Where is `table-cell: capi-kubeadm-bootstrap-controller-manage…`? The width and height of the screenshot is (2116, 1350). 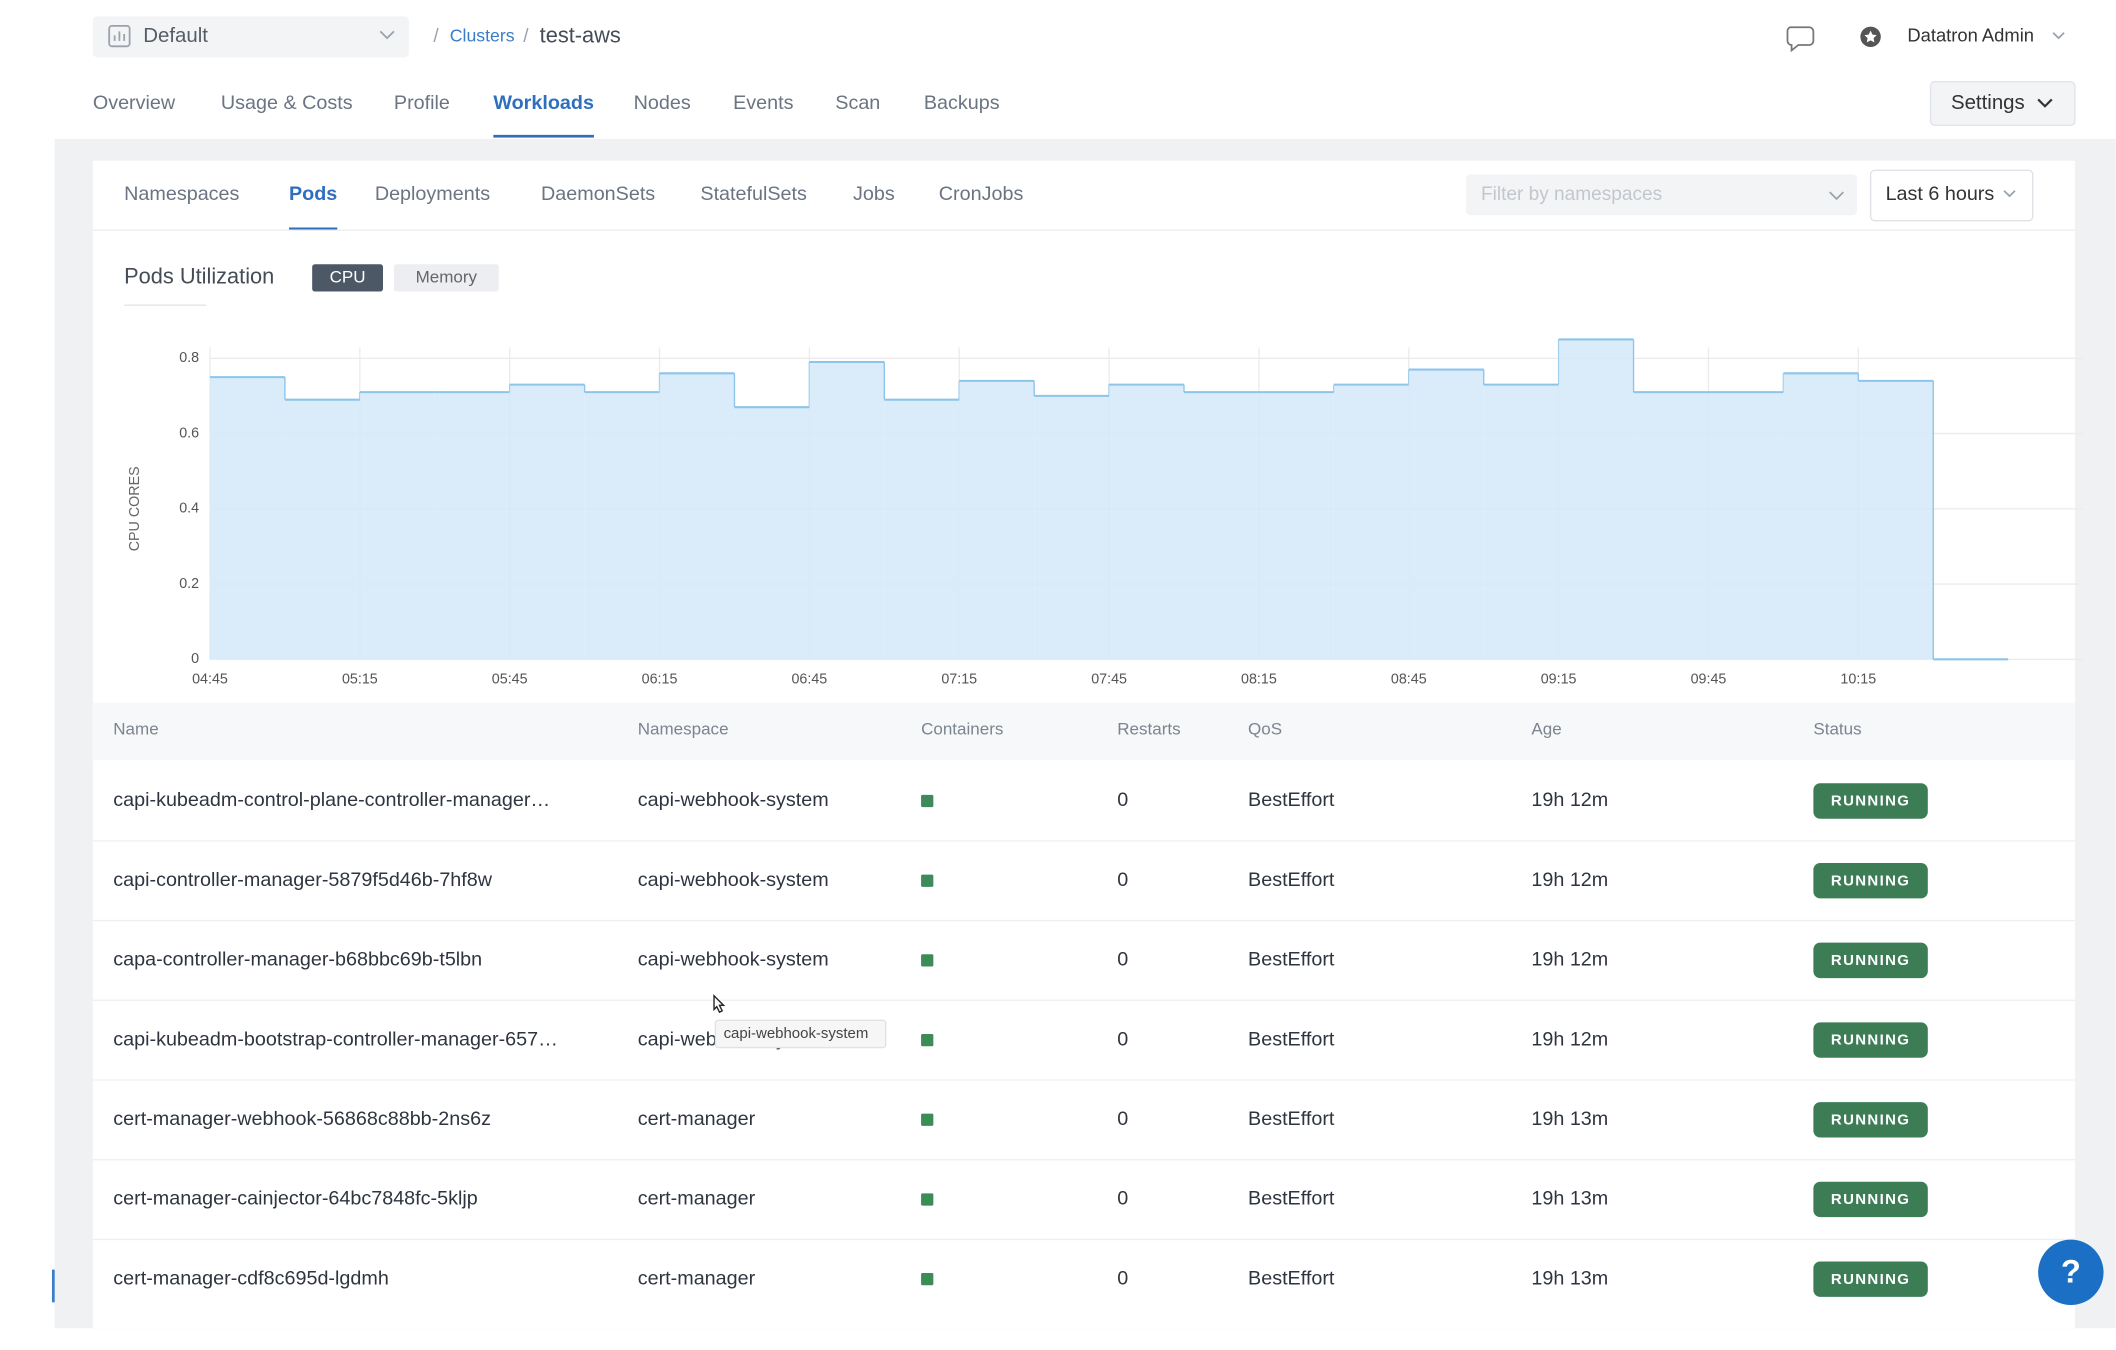 table-cell: capi-kubeadm-bootstrap-controller-manage… is located at coordinates (335, 1039).